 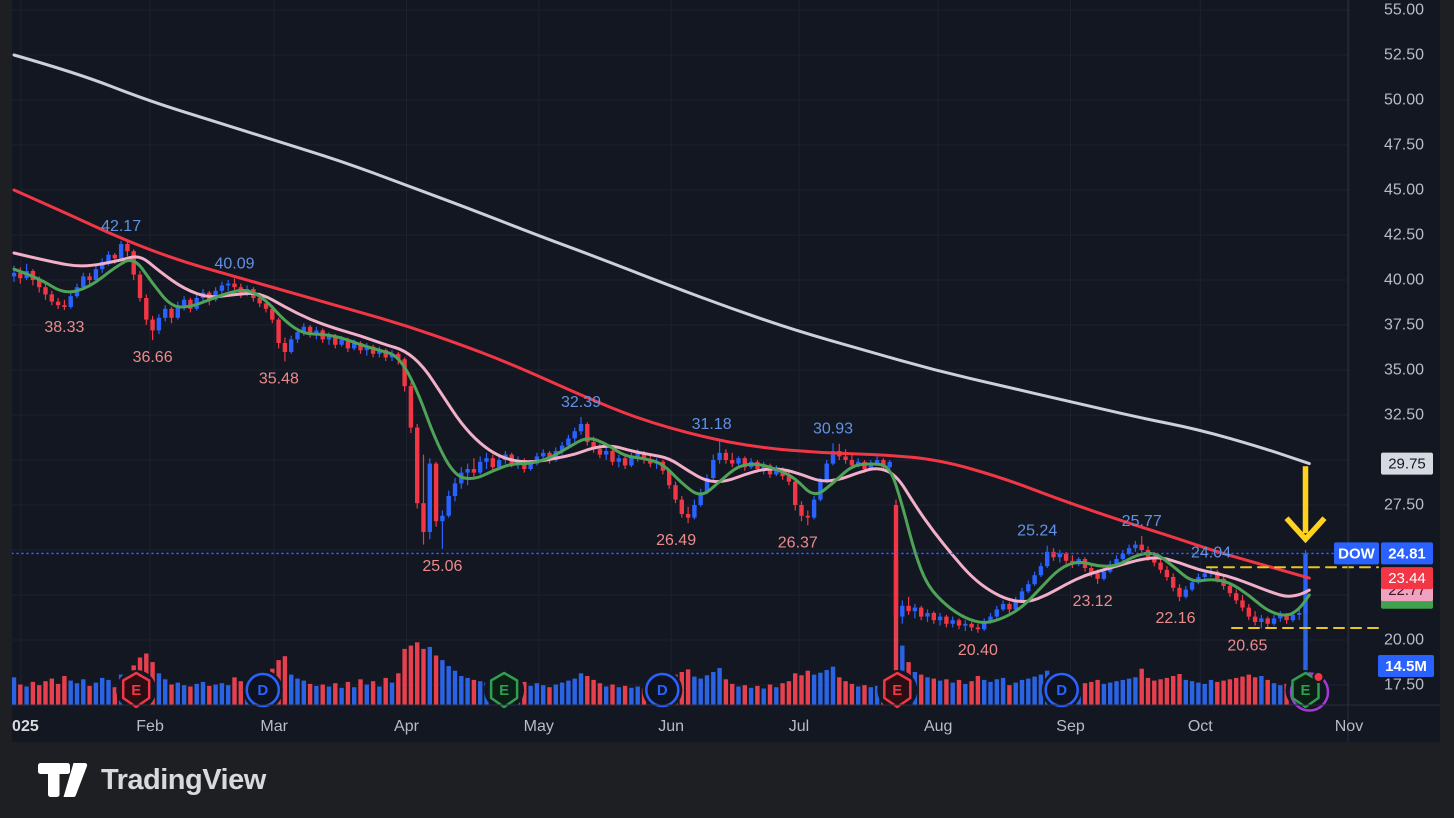 What do you see at coordinates (1305, 505) in the screenshot?
I see `annotation-arrow-down` at bounding box center [1305, 505].